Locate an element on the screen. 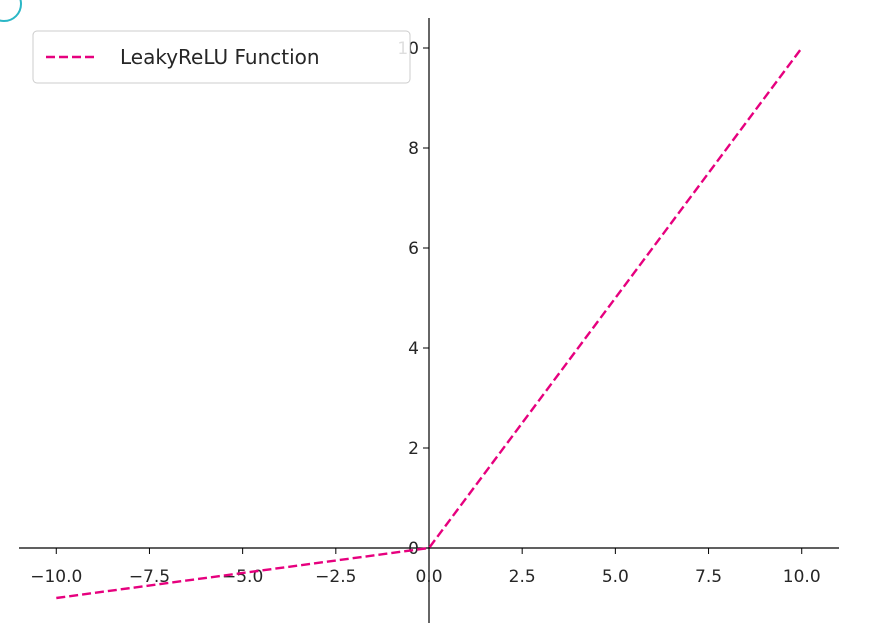 The width and height of the screenshot is (882, 623). x-tick-label: 5.0 is located at coordinates (615, 577).